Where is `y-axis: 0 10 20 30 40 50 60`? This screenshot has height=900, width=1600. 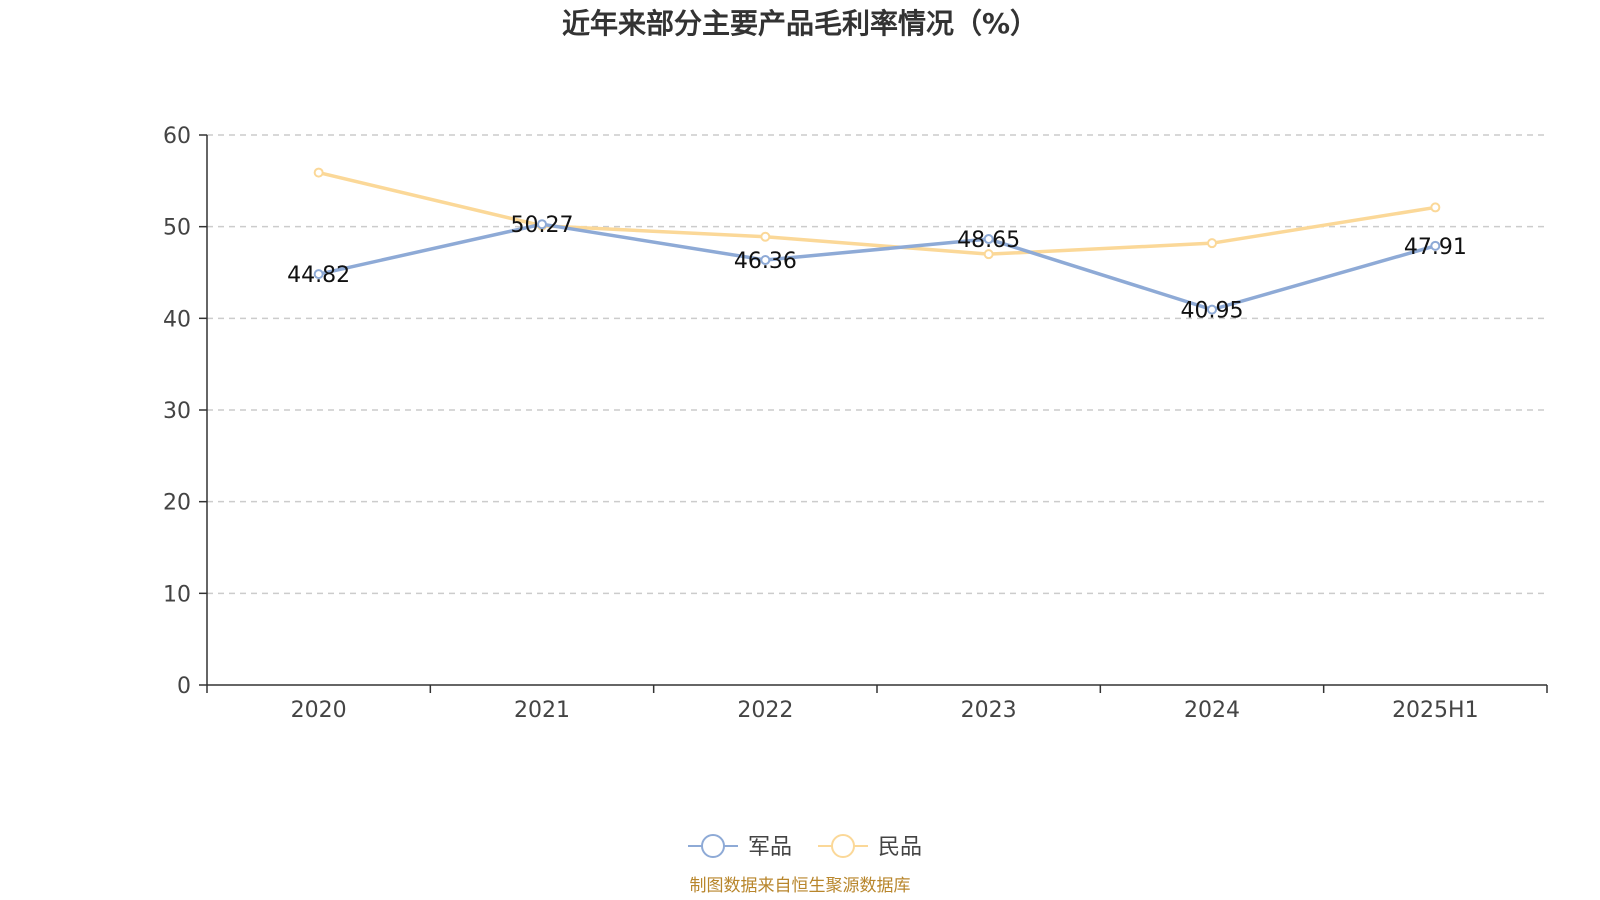 y-axis: 0 10 20 30 40 50 60 is located at coordinates (185, 411).